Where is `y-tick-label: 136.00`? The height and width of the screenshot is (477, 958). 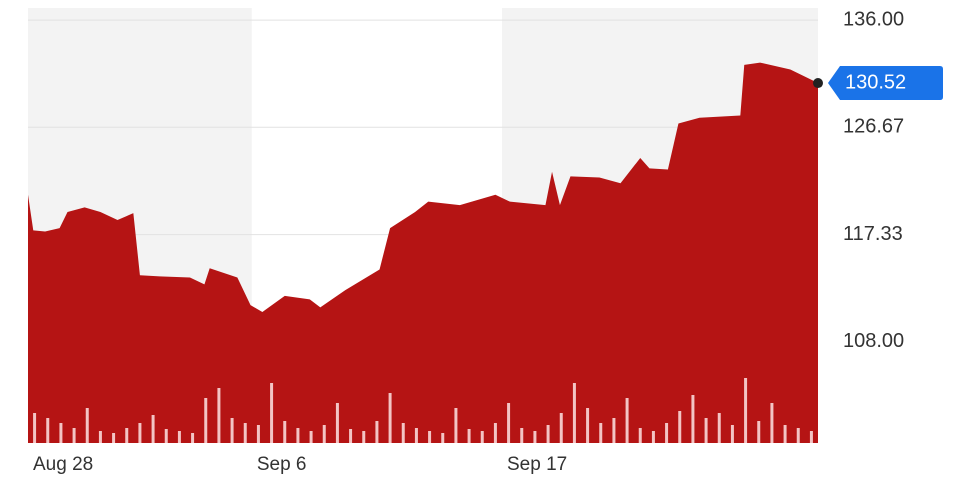 y-tick-label: 136.00 is located at coordinates (873, 19).